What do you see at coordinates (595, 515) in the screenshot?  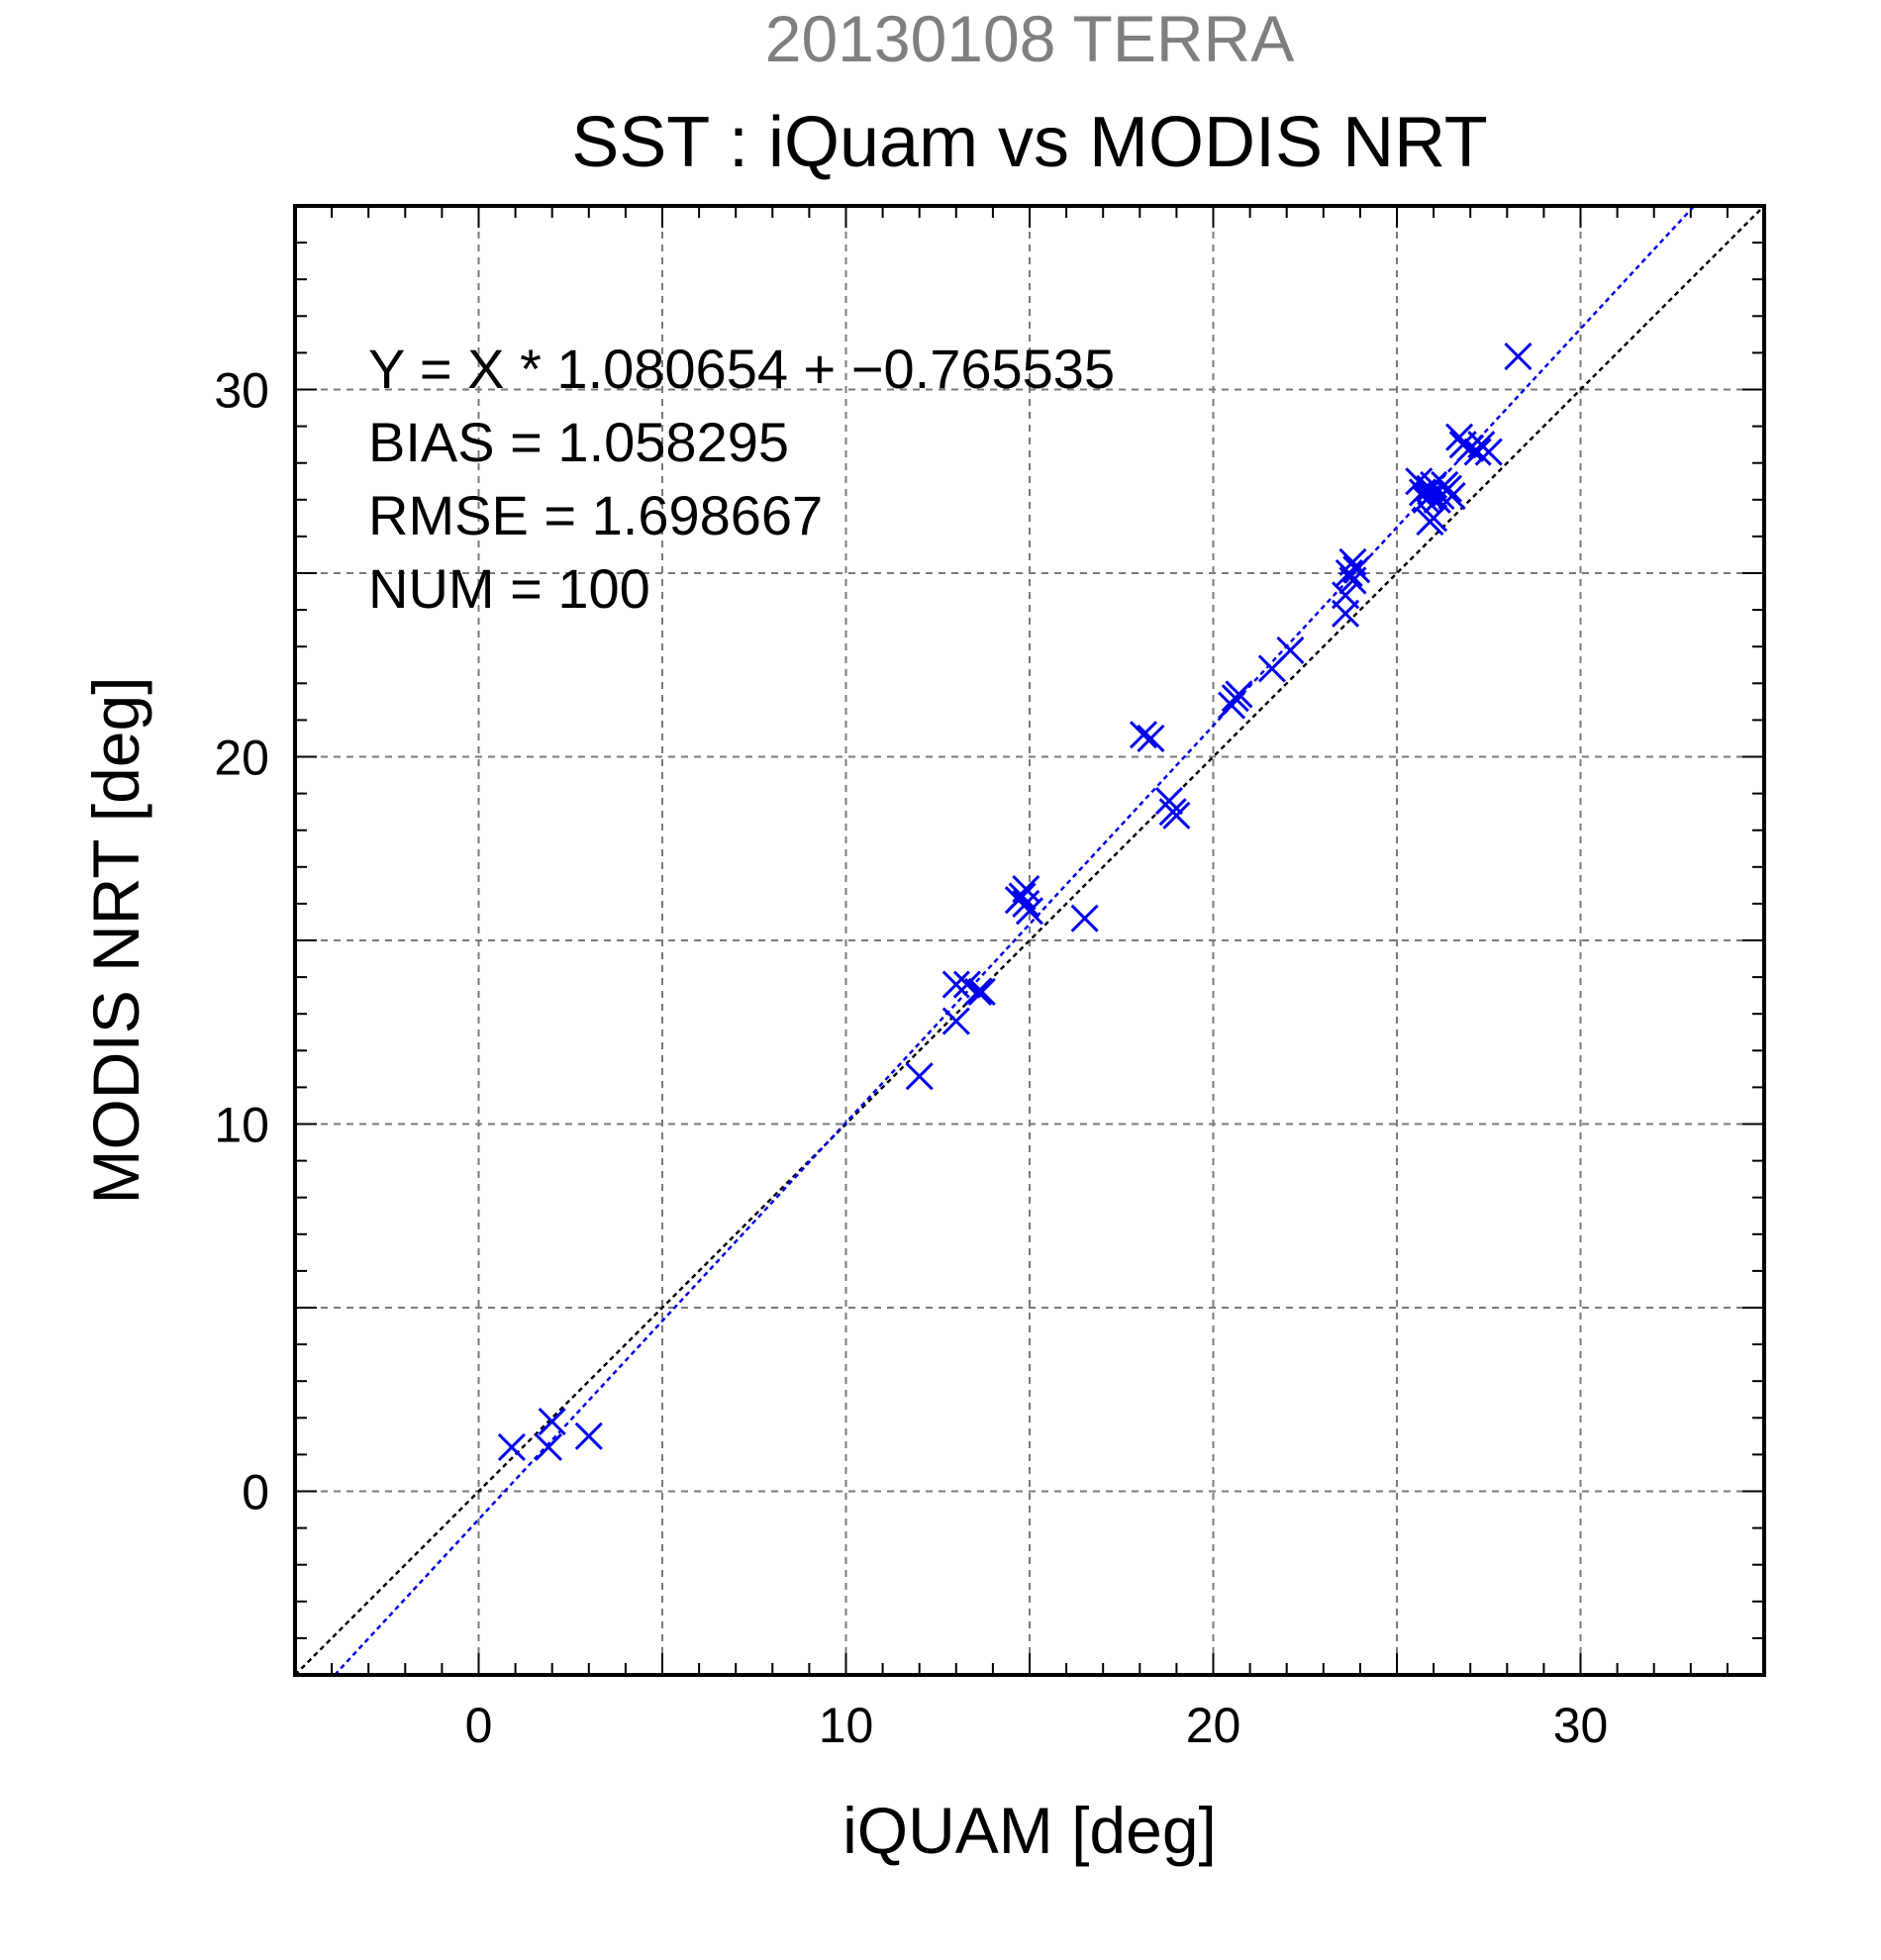 I see `rmse-value: RMSE = 1.698667` at bounding box center [595, 515].